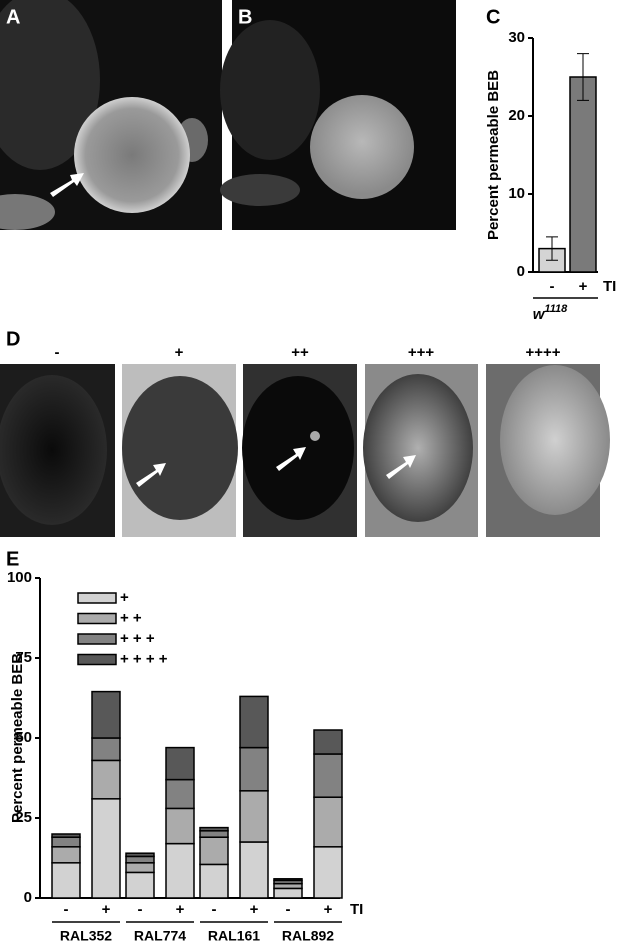 The width and height of the screenshot is (617, 948). I want to click on x-axis-label: w1118, so click(550, 313).